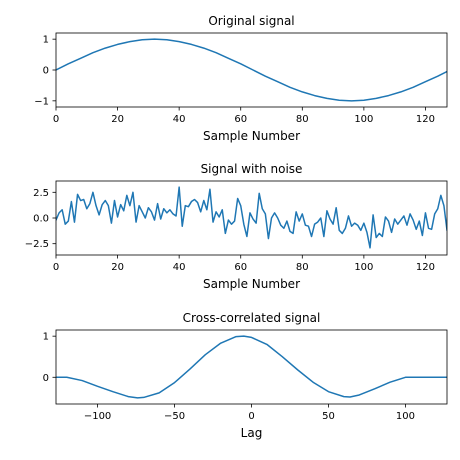 The image size is (460, 460). What do you see at coordinates (252, 433) in the screenshot?
I see `cross-correlation-x-axis-label: Lag` at bounding box center [252, 433].